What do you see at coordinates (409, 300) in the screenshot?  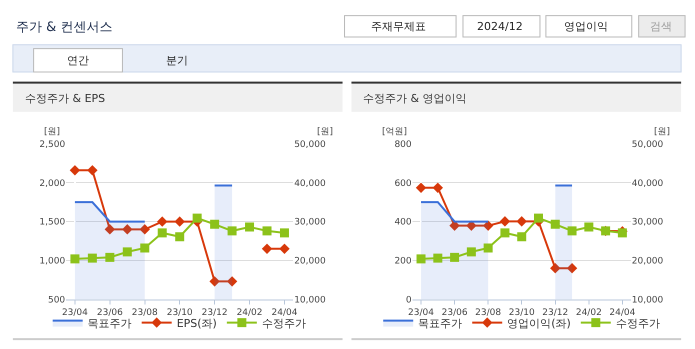 I see `y-tick-label: 0` at bounding box center [409, 300].